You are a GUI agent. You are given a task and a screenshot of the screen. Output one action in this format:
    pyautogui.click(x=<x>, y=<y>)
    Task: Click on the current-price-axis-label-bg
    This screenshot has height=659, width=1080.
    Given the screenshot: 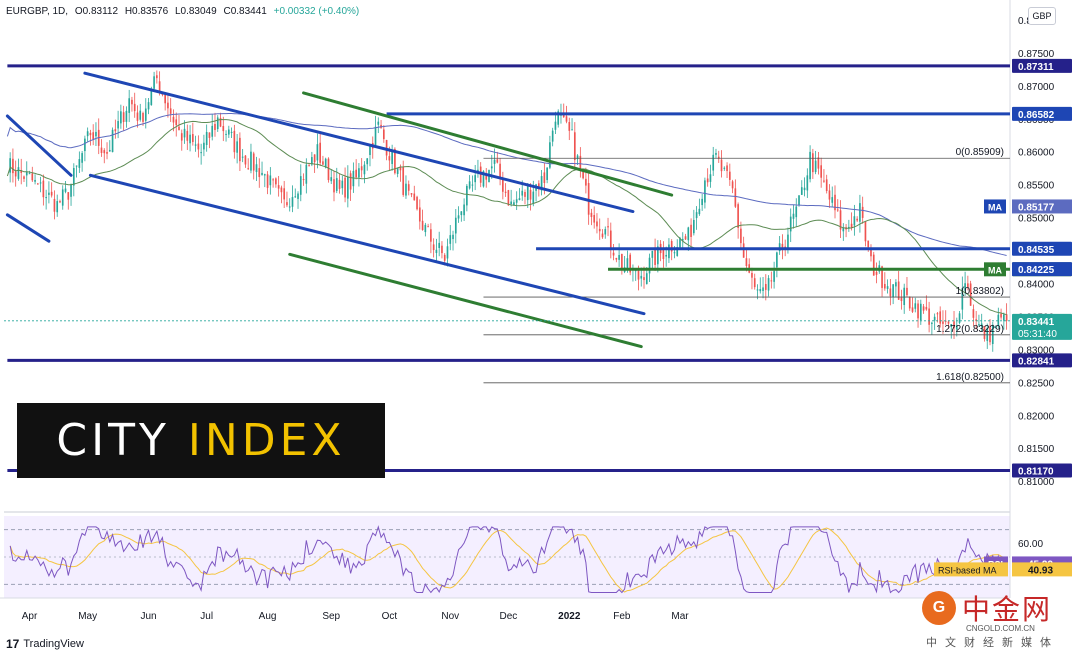 What is the action you would take?
    pyautogui.click(x=1042, y=326)
    